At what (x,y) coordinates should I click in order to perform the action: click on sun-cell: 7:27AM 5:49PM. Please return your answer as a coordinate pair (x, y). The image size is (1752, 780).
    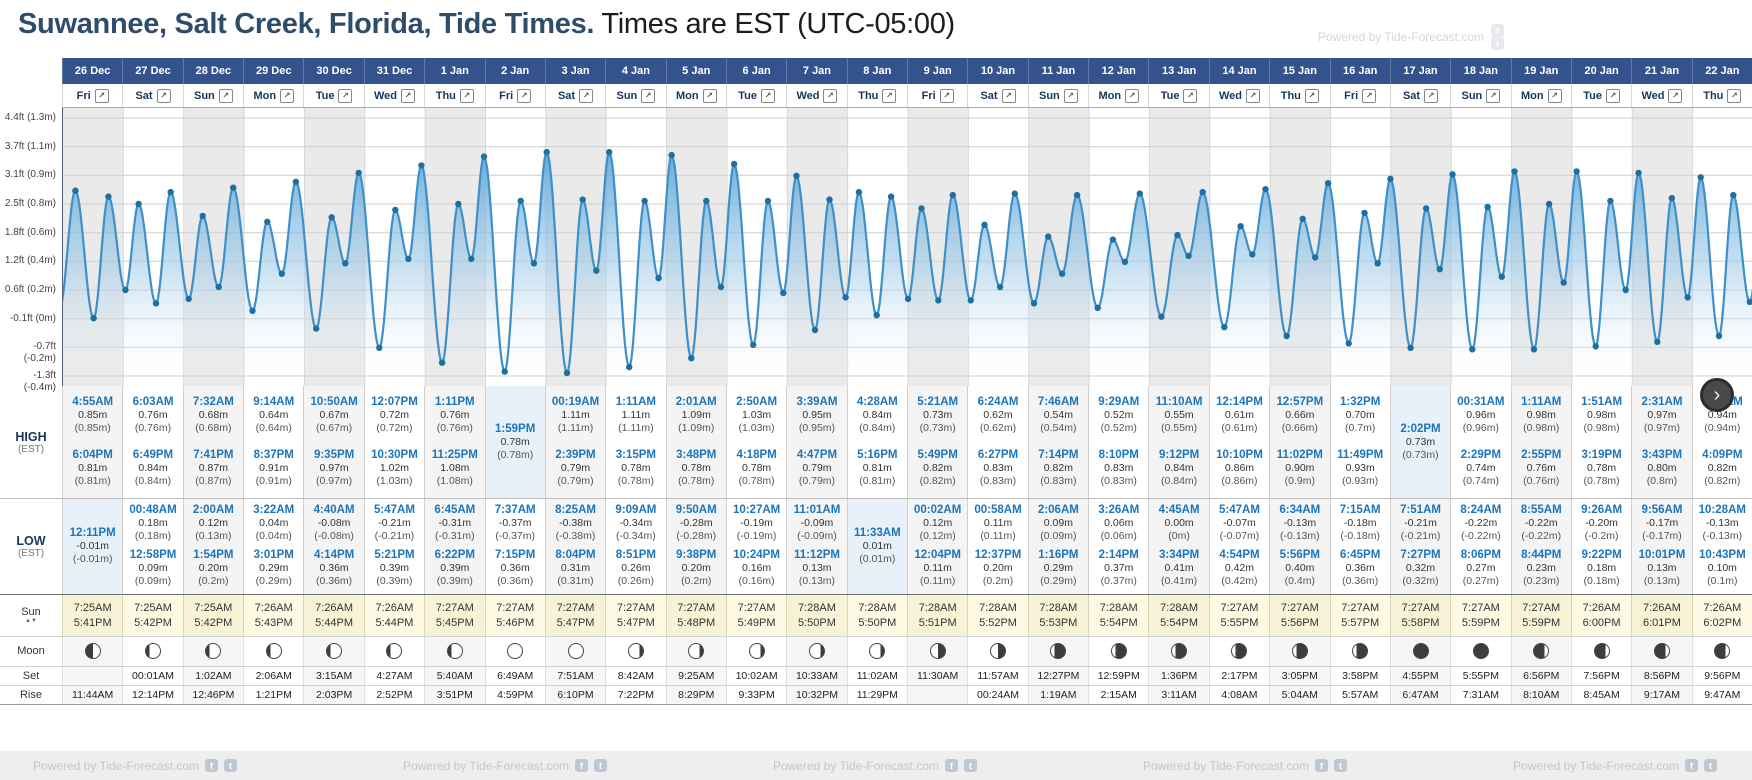
    Looking at the image, I should click on (756, 615).